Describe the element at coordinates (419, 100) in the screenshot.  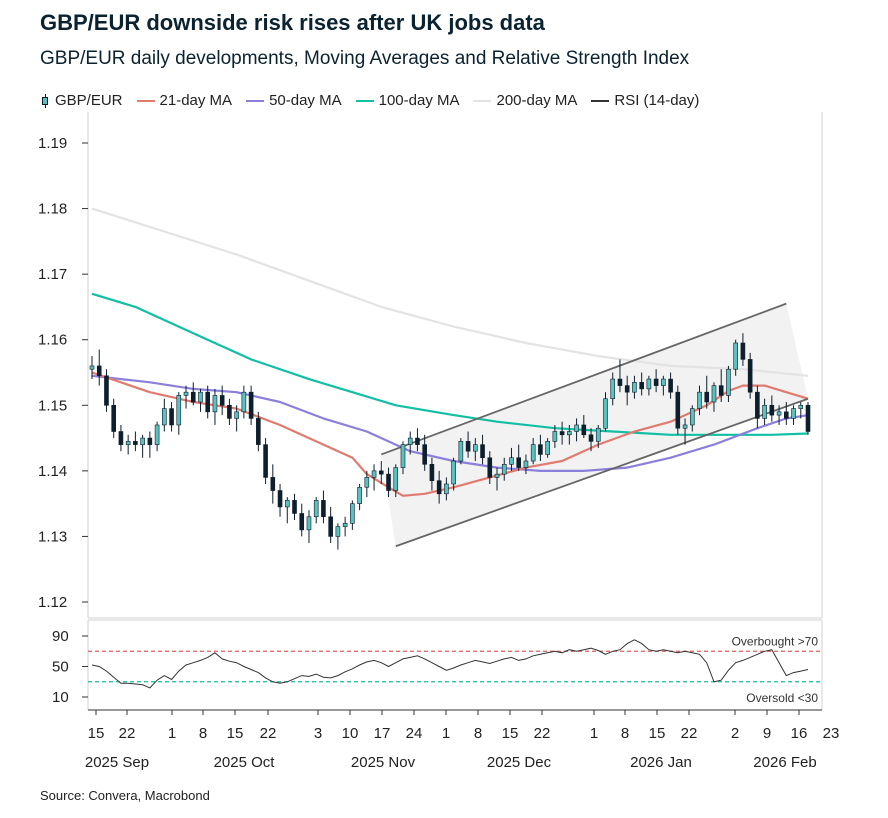
I see `legend-label: 100-day MA` at that location.